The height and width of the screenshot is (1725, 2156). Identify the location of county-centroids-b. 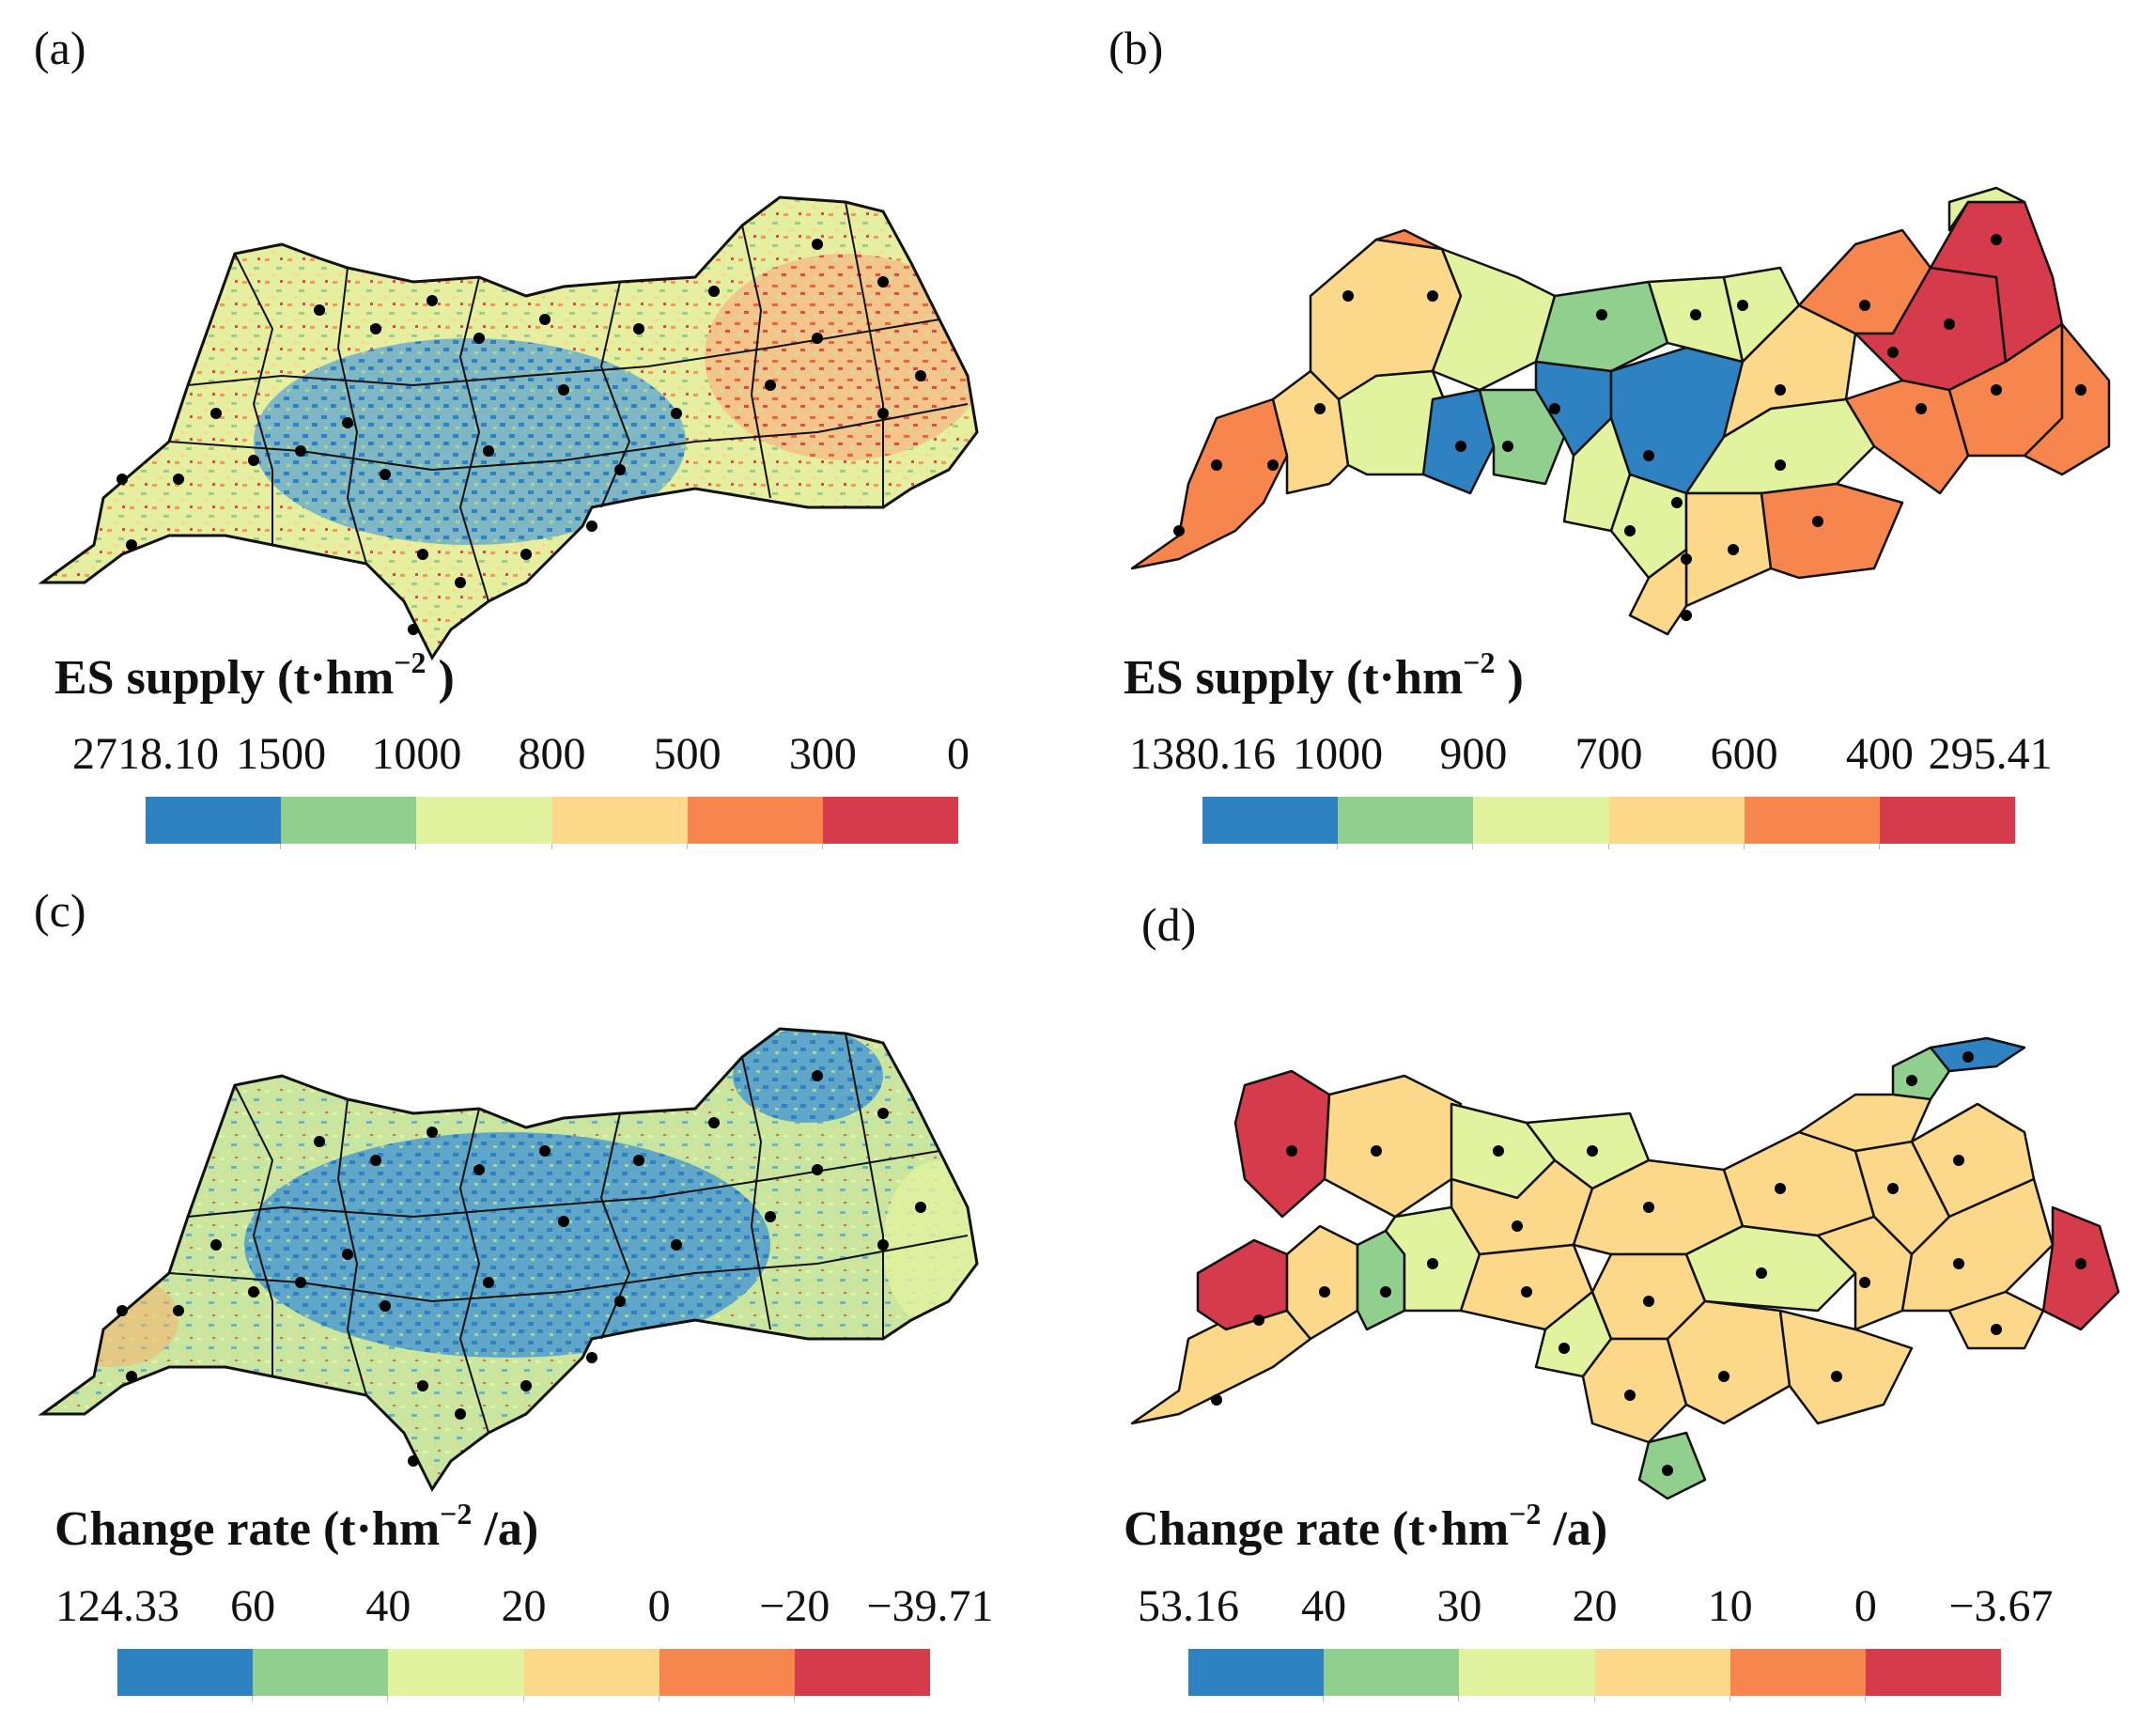
(1630, 427).